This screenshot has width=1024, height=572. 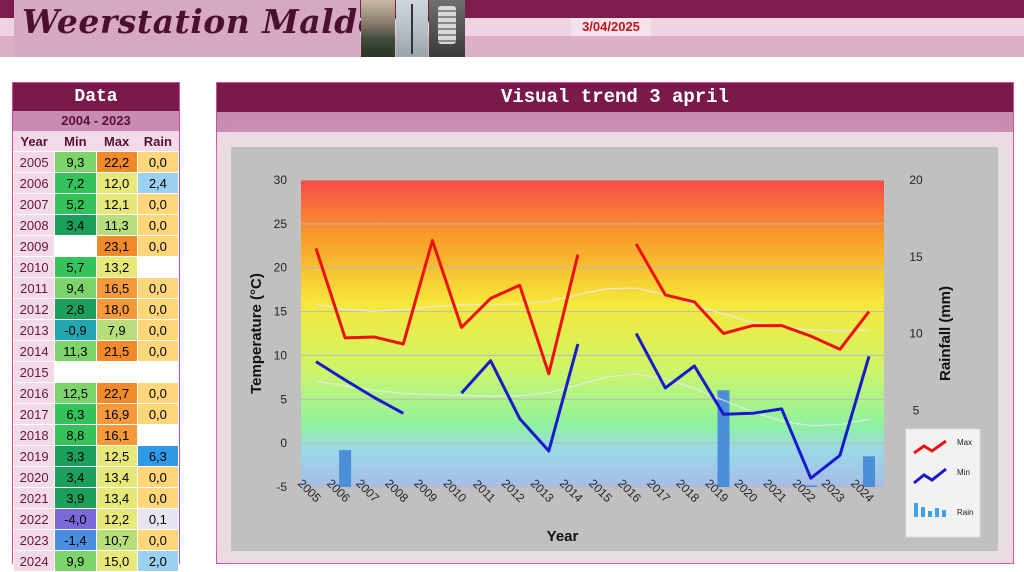 What do you see at coordinates (916, 410) in the screenshot?
I see `y2-tick-label: 5` at bounding box center [916, 410].